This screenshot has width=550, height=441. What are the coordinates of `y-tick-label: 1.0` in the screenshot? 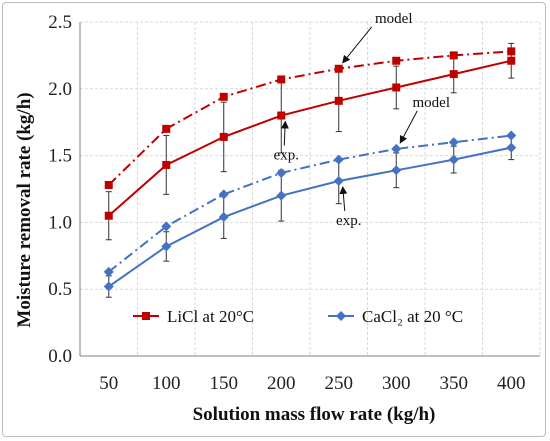 It's located at (60, 222).